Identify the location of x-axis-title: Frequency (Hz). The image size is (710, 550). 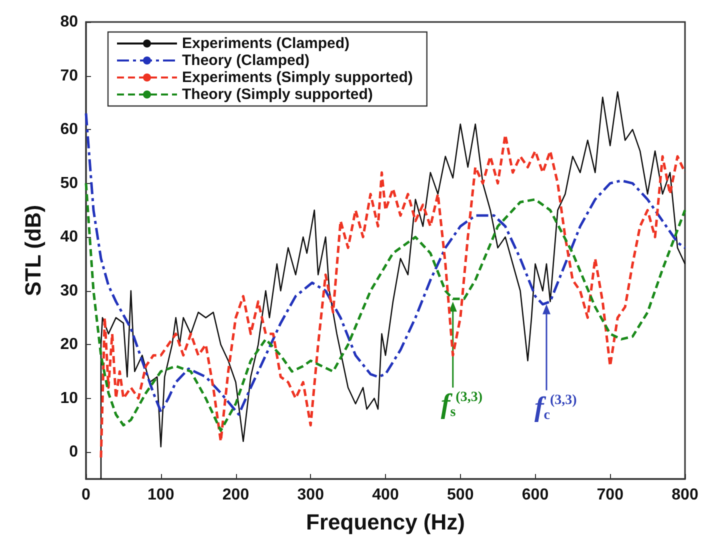
(385, 522).